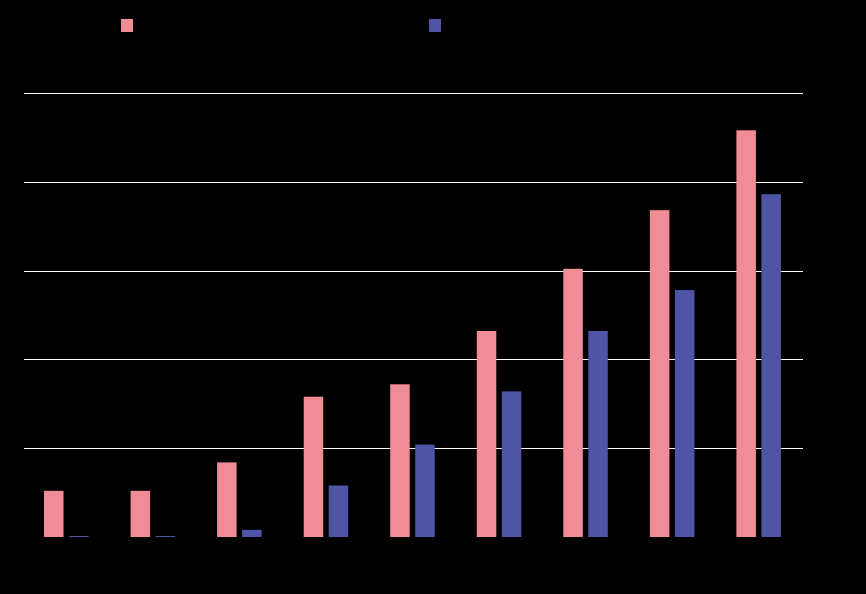  I want to click on legend, so click(433, 27).